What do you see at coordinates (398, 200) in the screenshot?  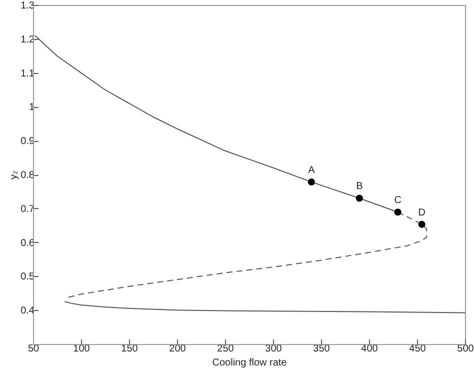 I see `annotation: C` at bounding box center [398, 200].